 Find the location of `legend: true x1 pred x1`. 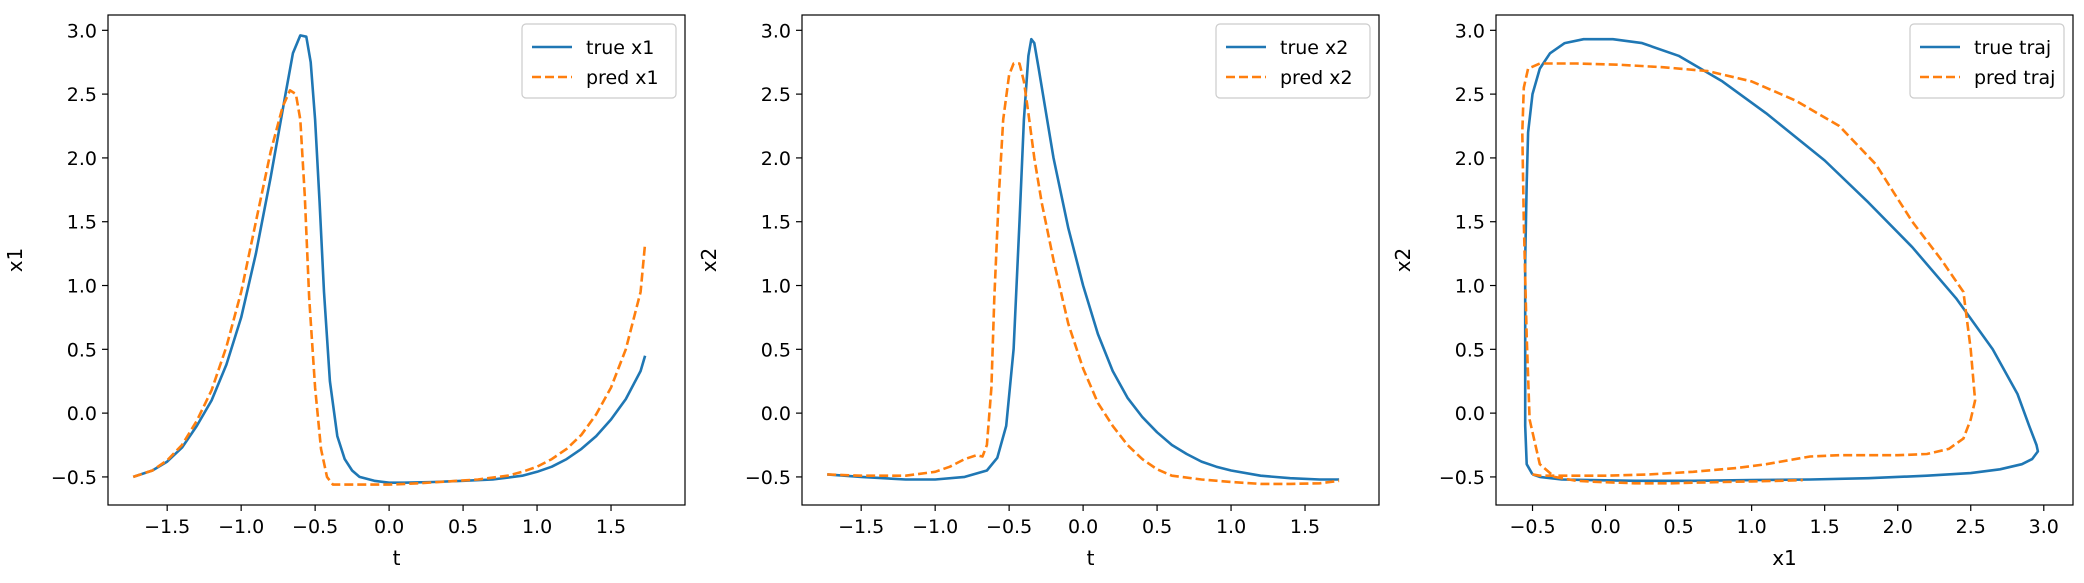

legend: true x1 pred x1 is located at coordinates (599, 61).